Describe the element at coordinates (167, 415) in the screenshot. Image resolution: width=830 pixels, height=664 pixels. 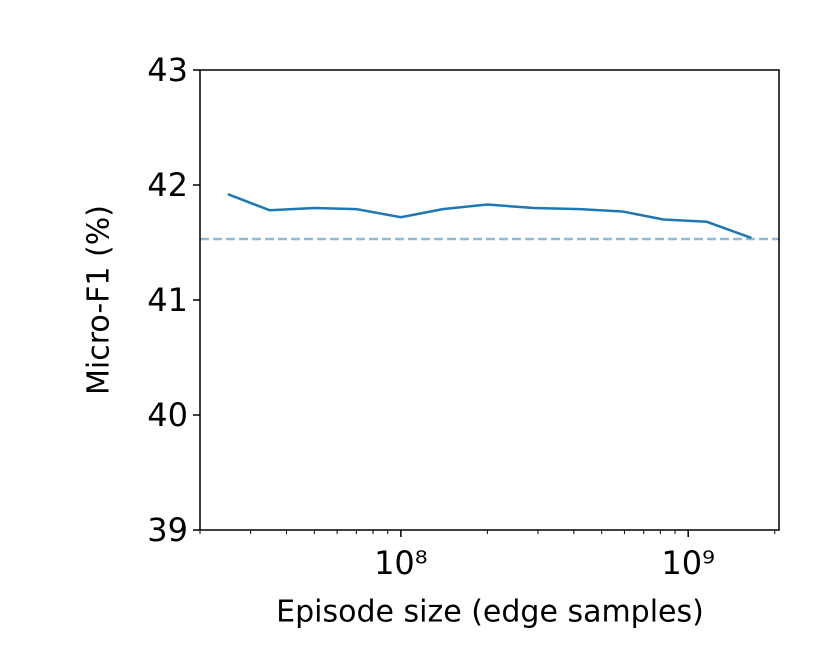
I see `y-tick-label: 40` at that location.